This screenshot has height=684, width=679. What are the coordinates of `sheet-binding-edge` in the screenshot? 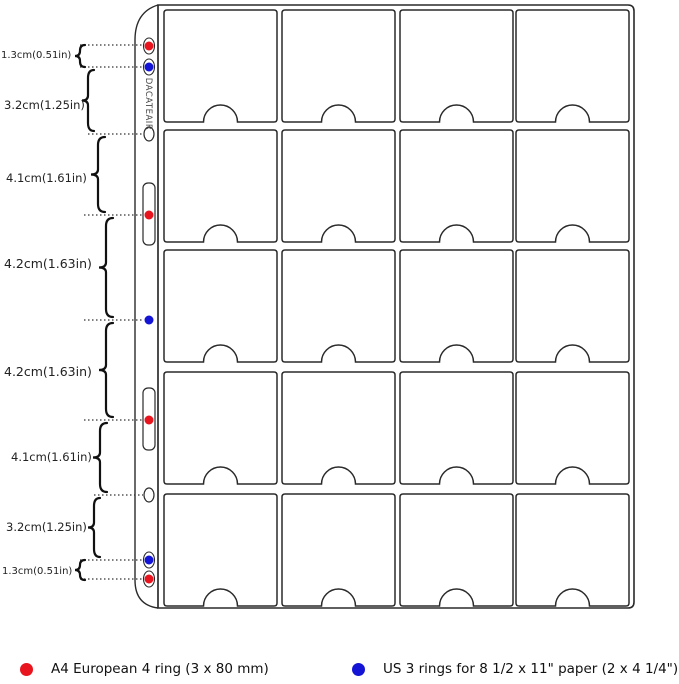 It's located at (146, 306).